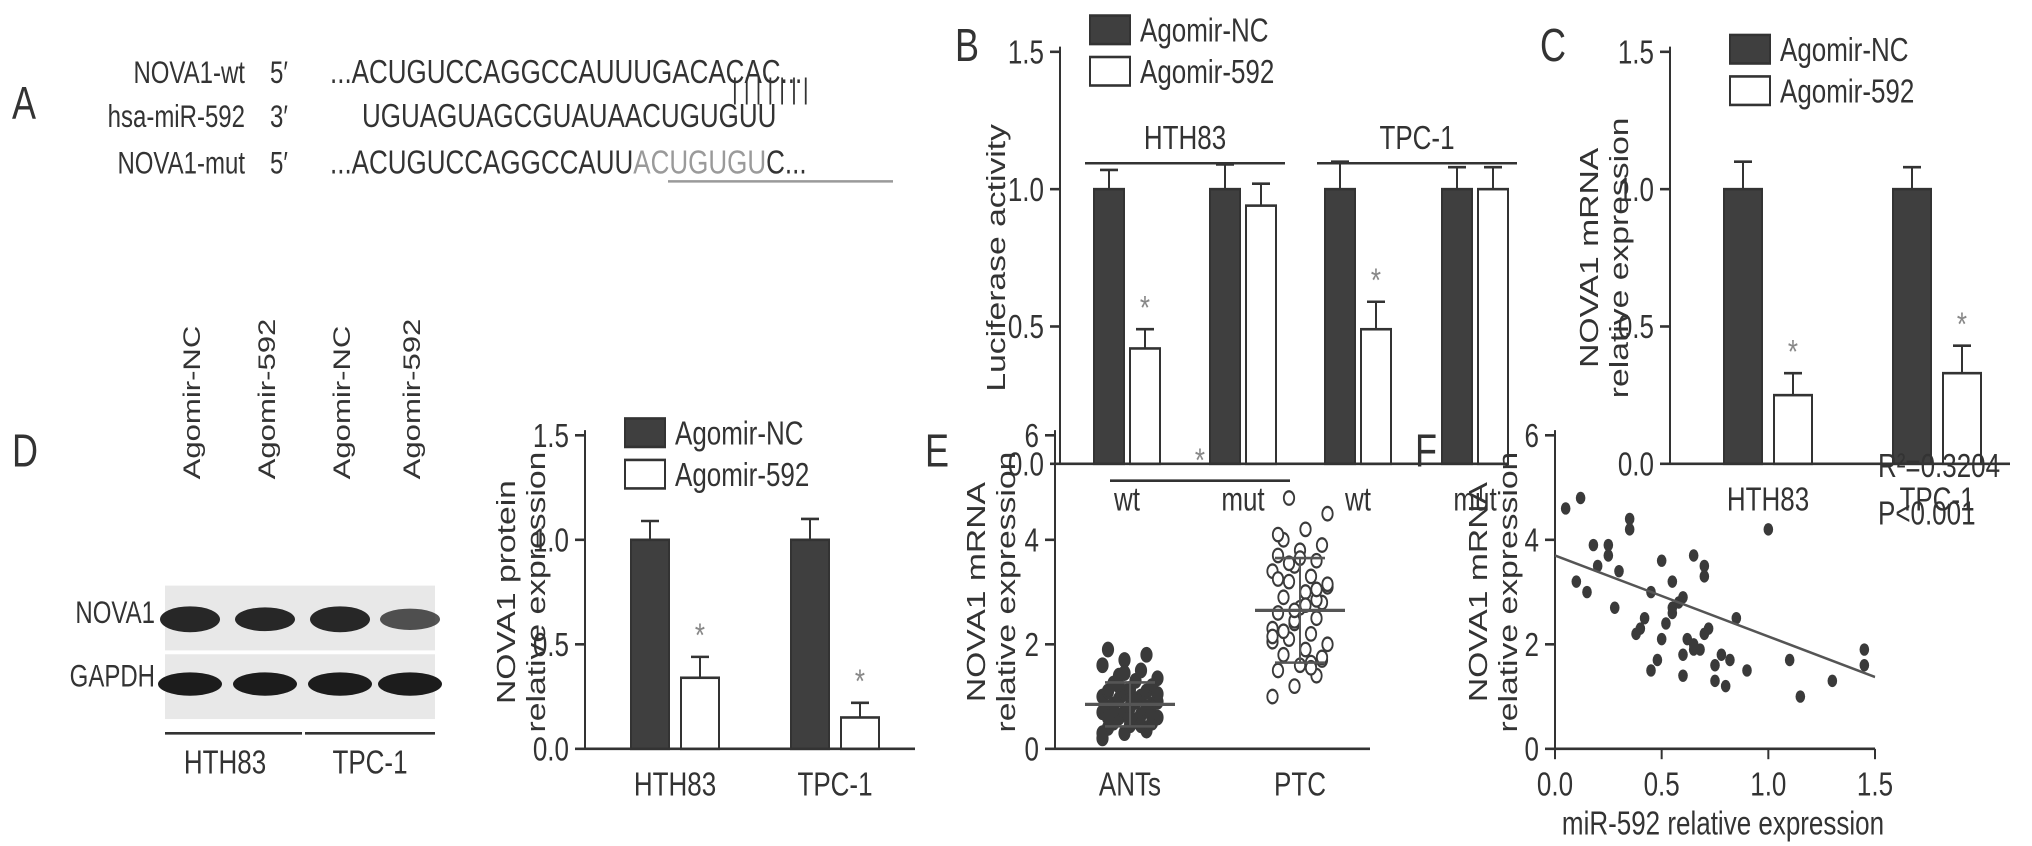 This screenshot has width=2032, height=846. What do you see at coordinates (1475, 499) in the screenshot?
I see `x-tick-label: mut` at bounding box center [1475, 499].